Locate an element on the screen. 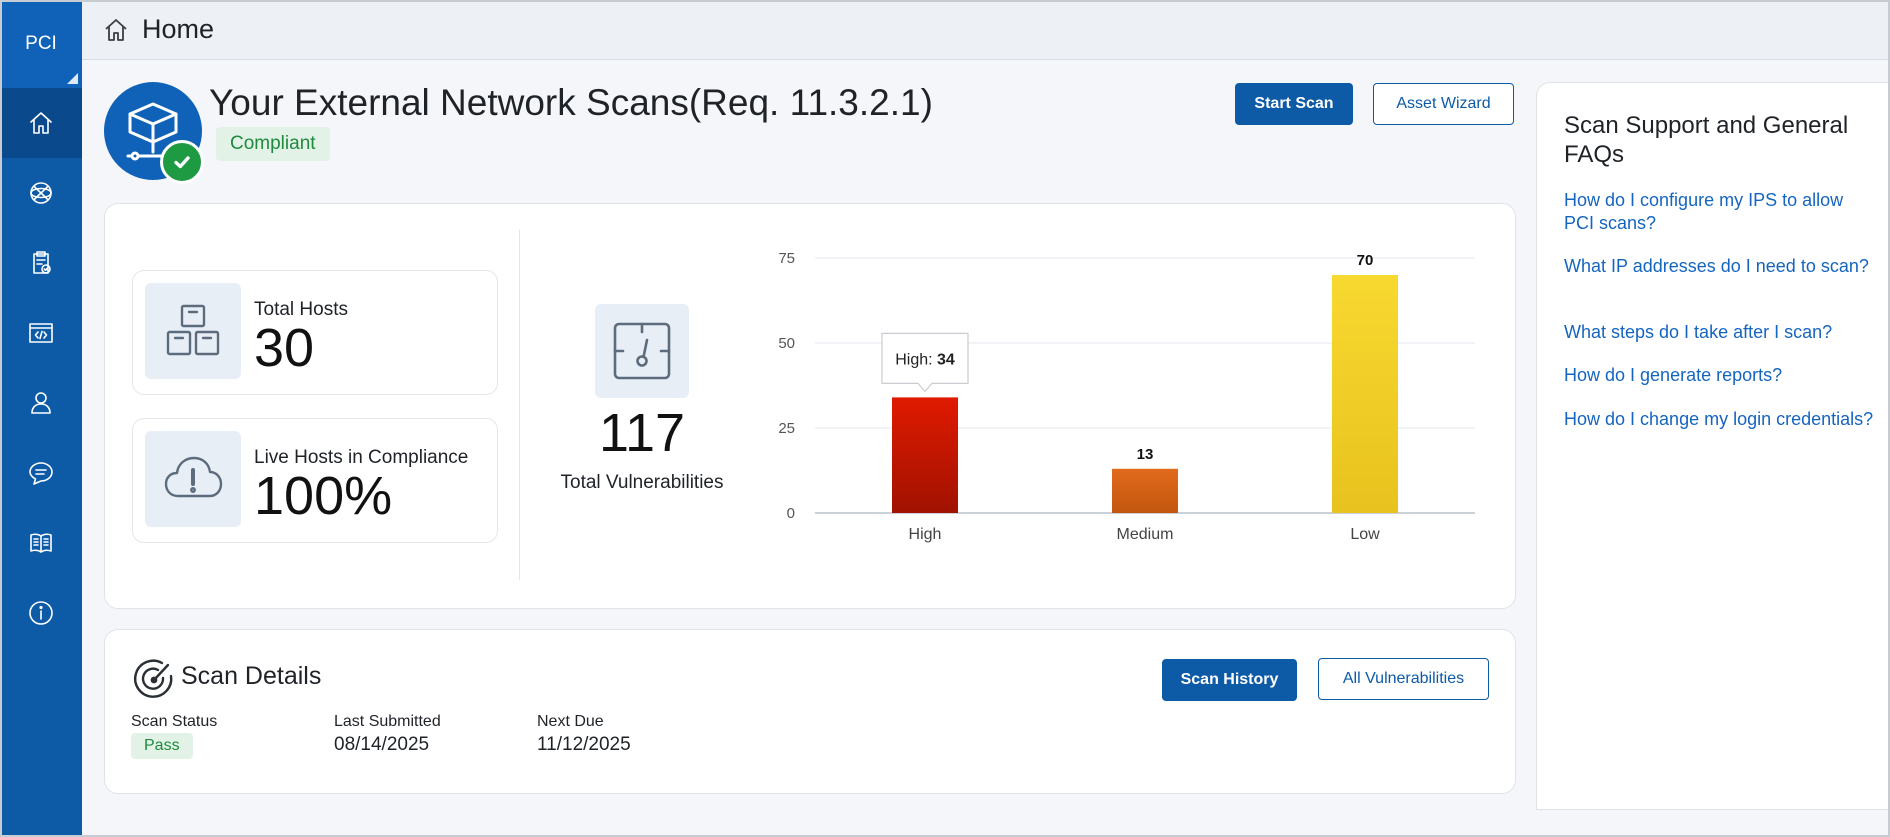  boxes-icon is located at coordinates (193, 330).